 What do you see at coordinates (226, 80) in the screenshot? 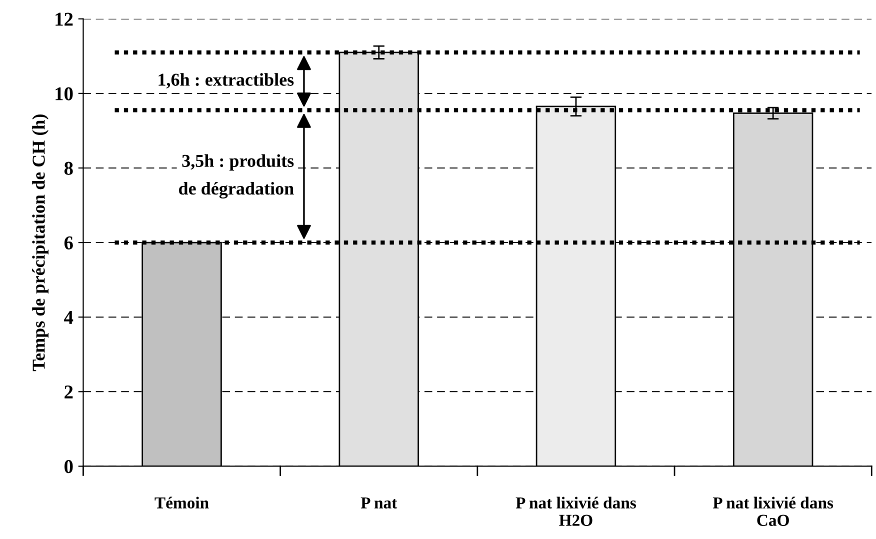
I see `annotation: 1,6h : extractibles` at bounding box center [226, 80].